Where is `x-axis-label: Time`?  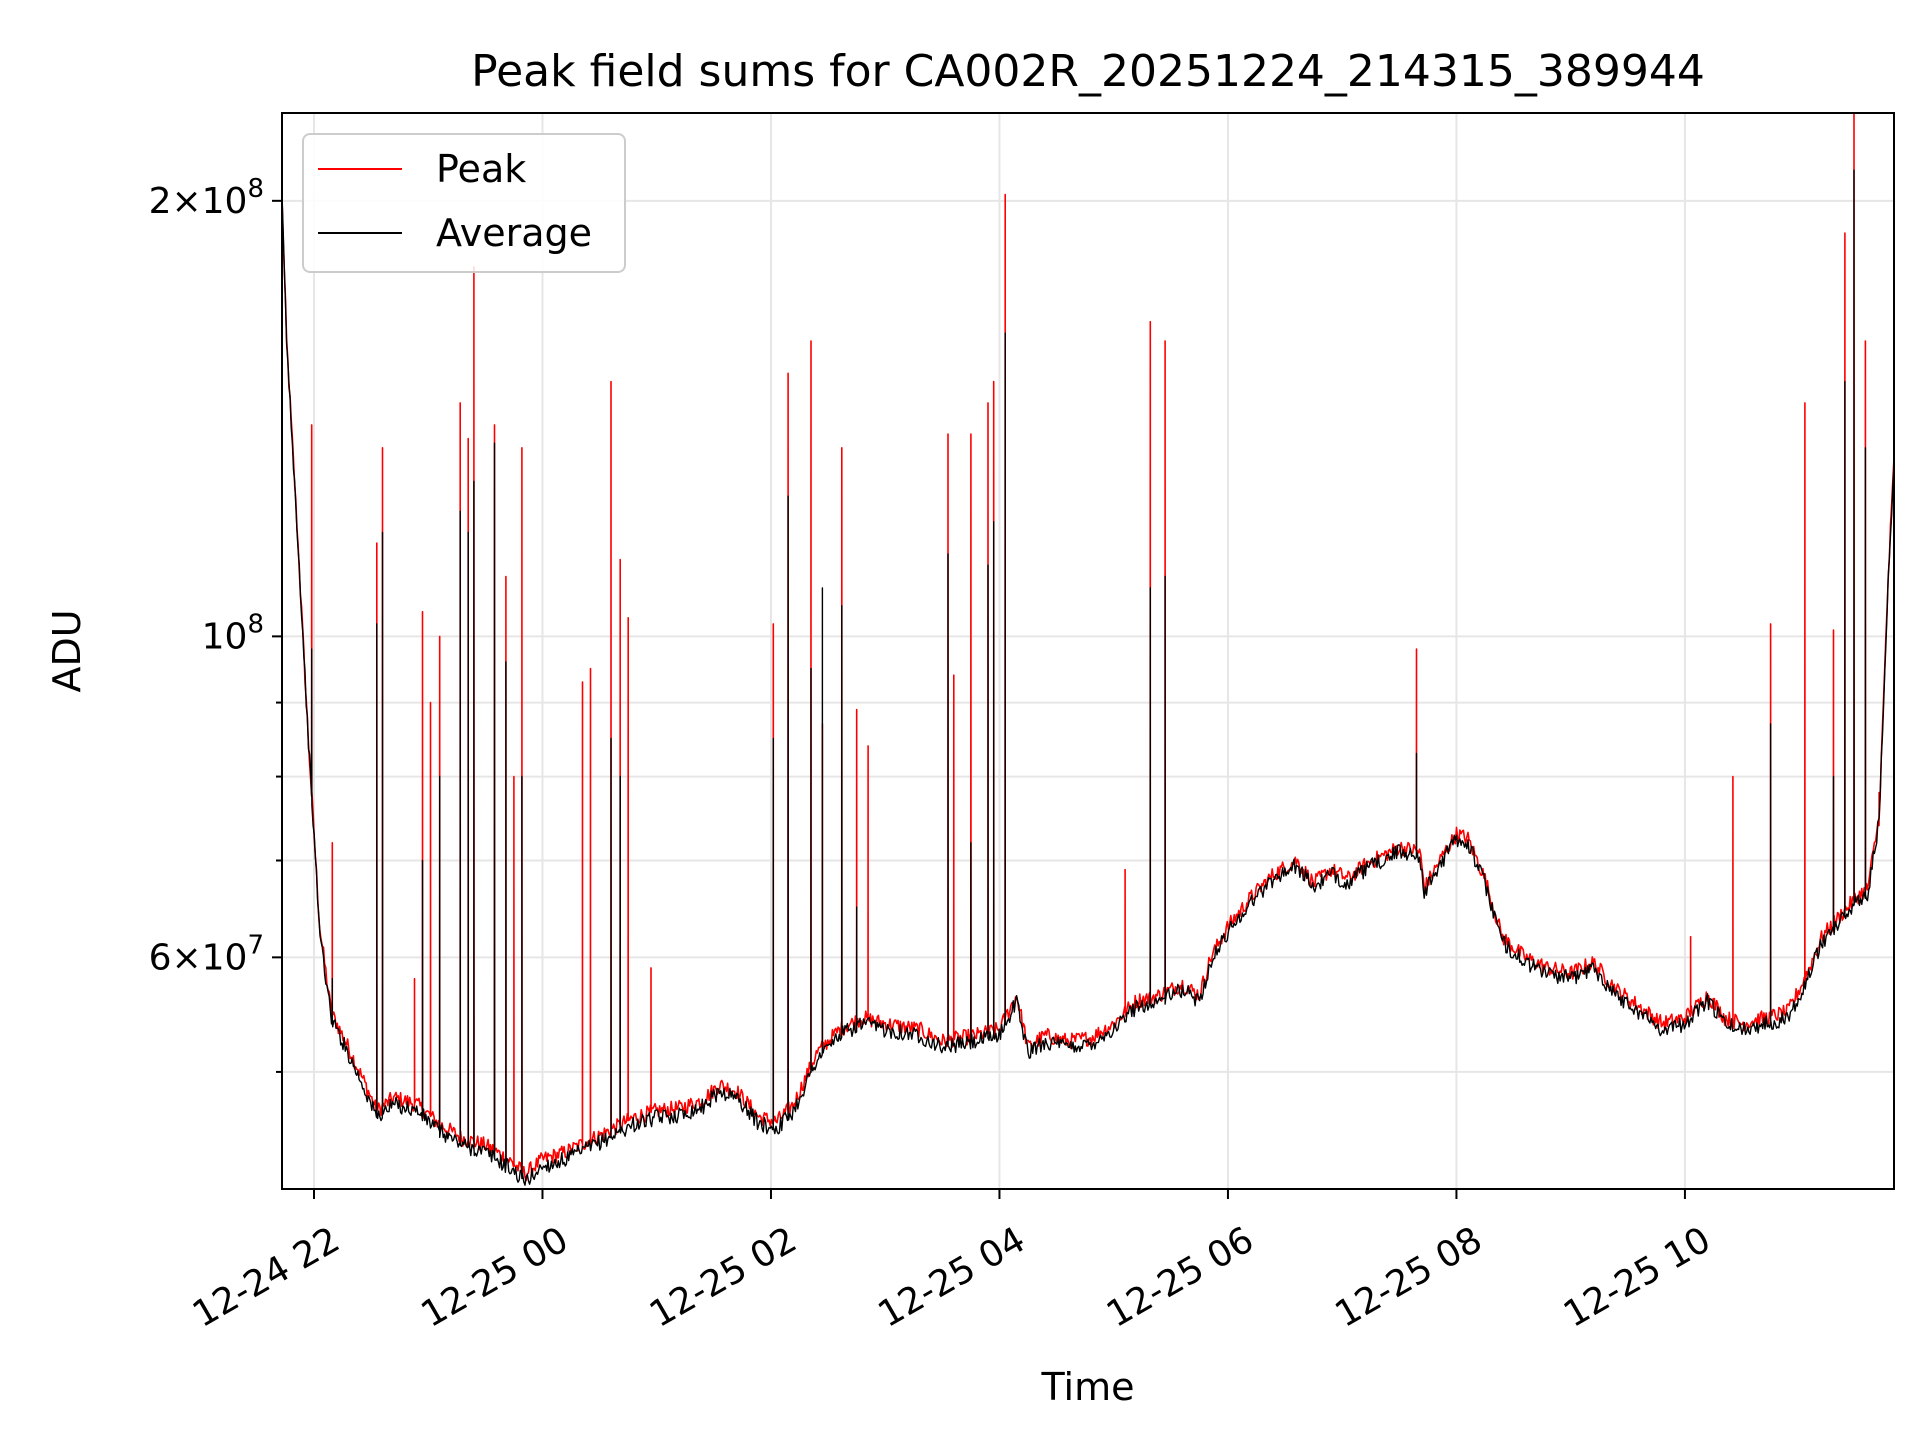
x-axis-label: Time is located at coordinates (1088, 1387).